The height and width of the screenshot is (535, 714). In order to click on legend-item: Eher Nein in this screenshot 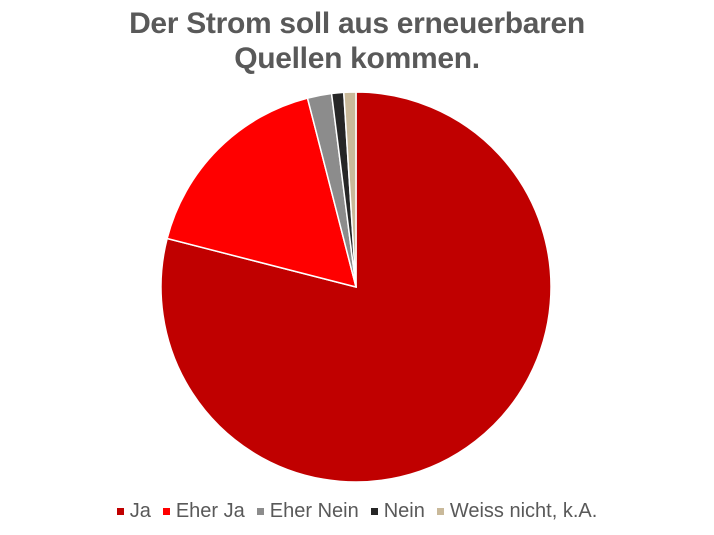, I will do `click(307, 511)`.